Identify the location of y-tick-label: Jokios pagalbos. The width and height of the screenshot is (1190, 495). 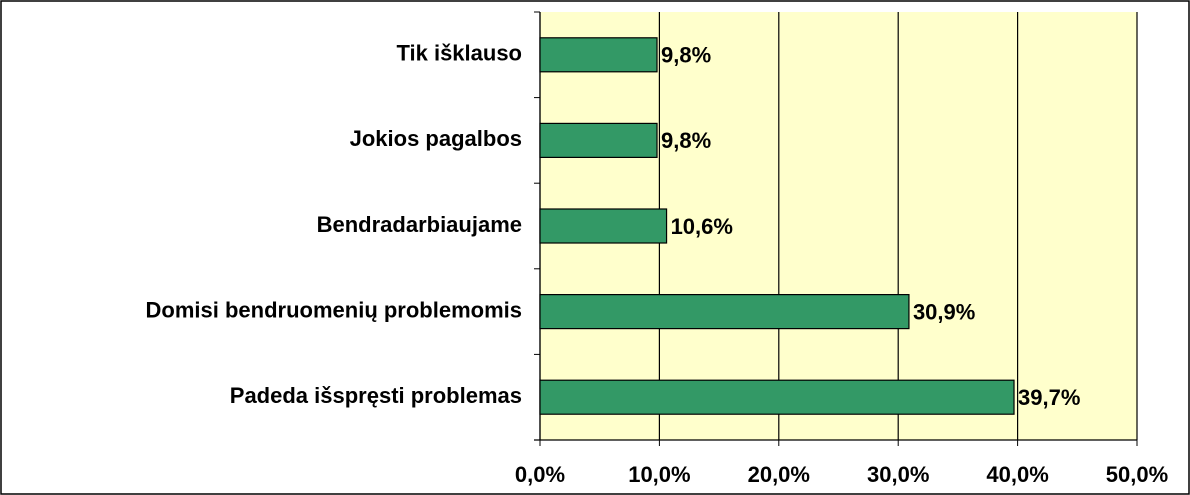
(436, 138).